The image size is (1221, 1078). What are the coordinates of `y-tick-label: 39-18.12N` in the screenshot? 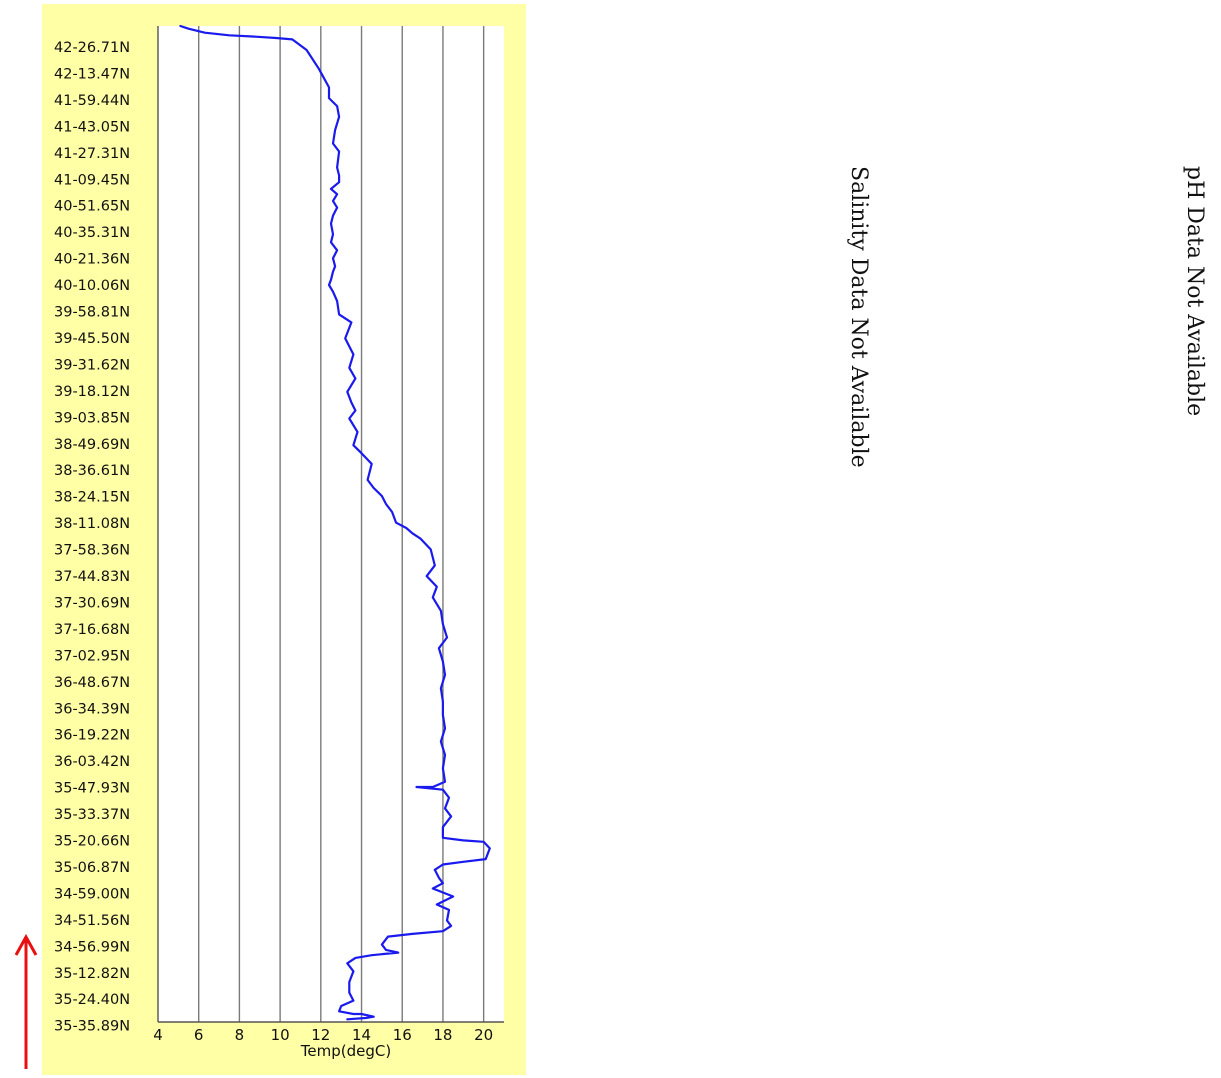 It's located at (92, 392).